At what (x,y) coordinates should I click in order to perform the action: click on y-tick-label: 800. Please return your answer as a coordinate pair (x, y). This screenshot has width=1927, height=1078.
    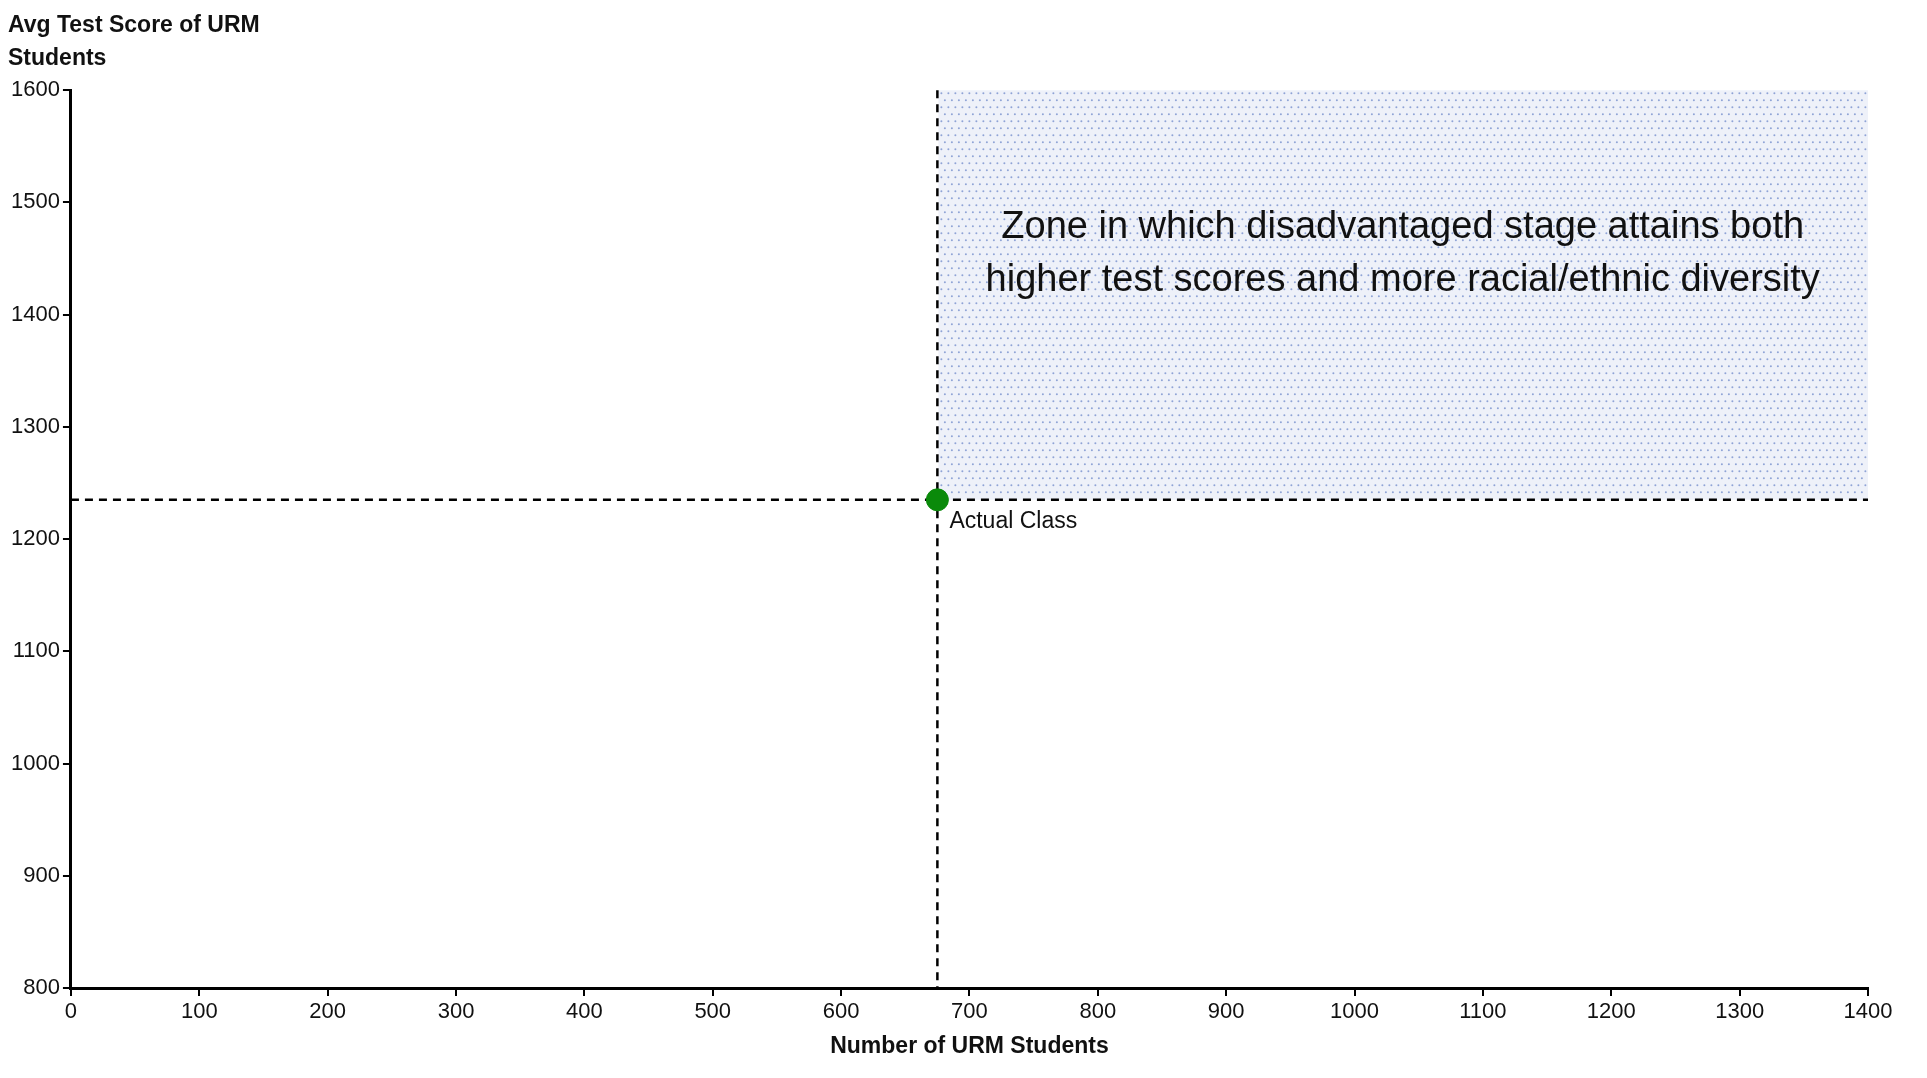
    Looking at the image, I should click on (41, 987).